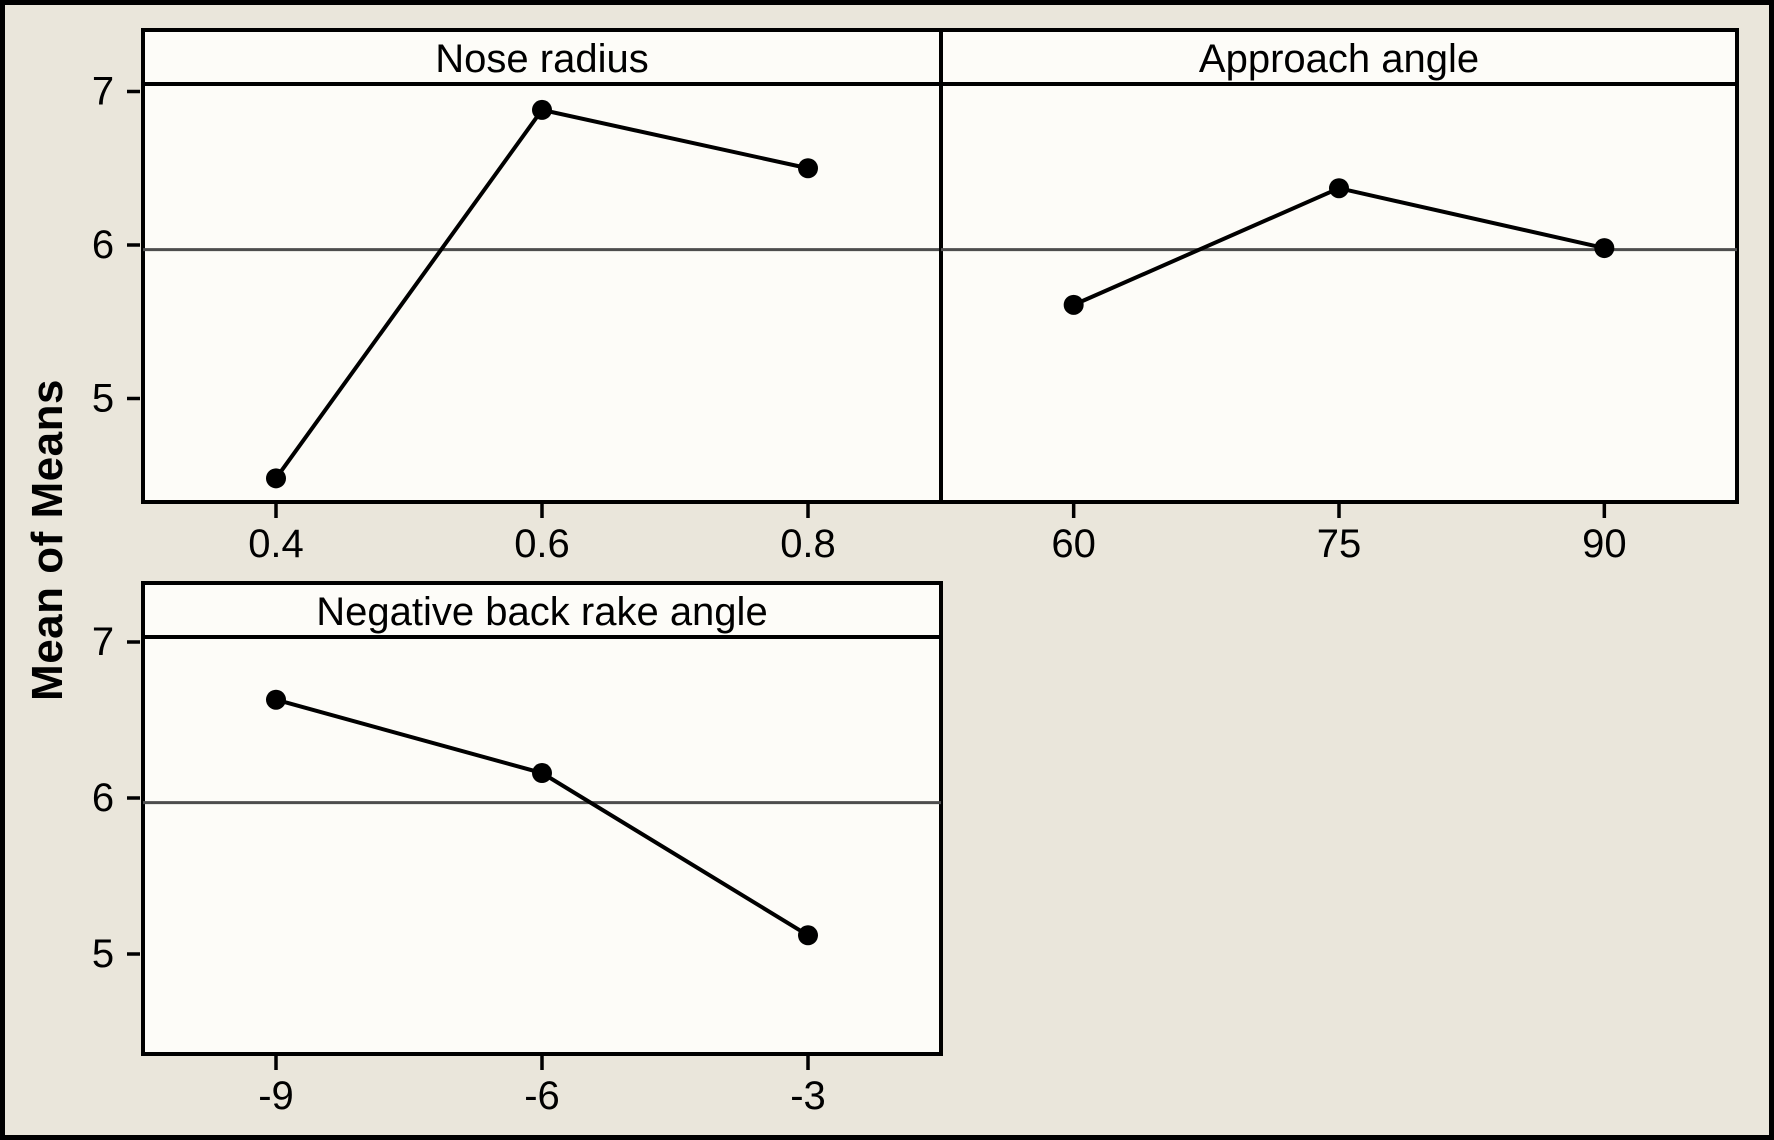 This screenshot has height=1140, width=1774. I want to click on panel-title: Negative back rake angle, so click(541, 612).